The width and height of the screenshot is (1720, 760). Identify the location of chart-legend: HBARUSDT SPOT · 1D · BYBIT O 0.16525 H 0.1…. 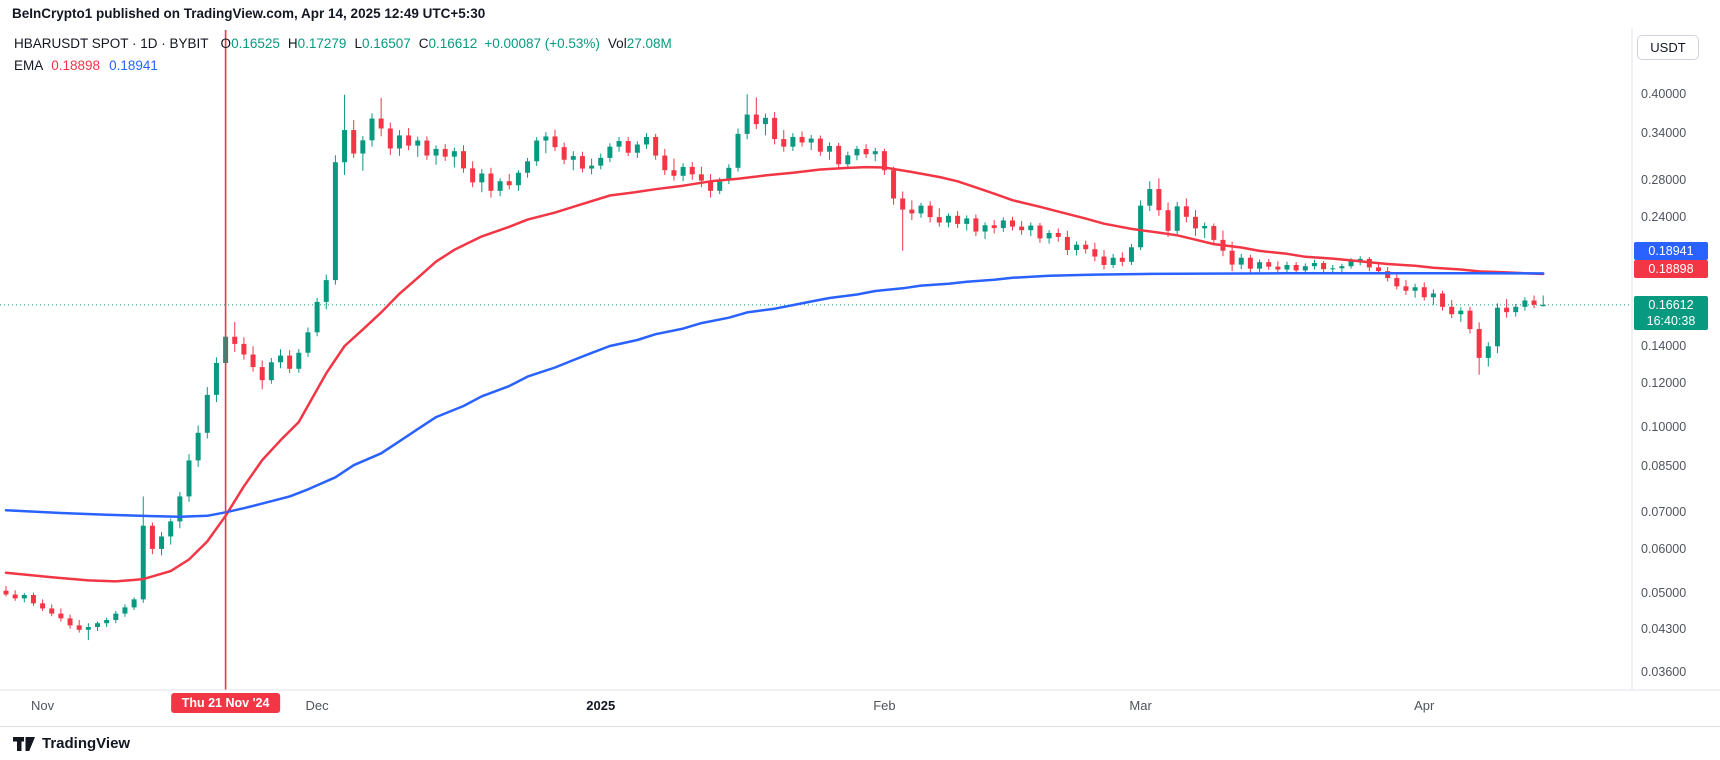
(343, 54).